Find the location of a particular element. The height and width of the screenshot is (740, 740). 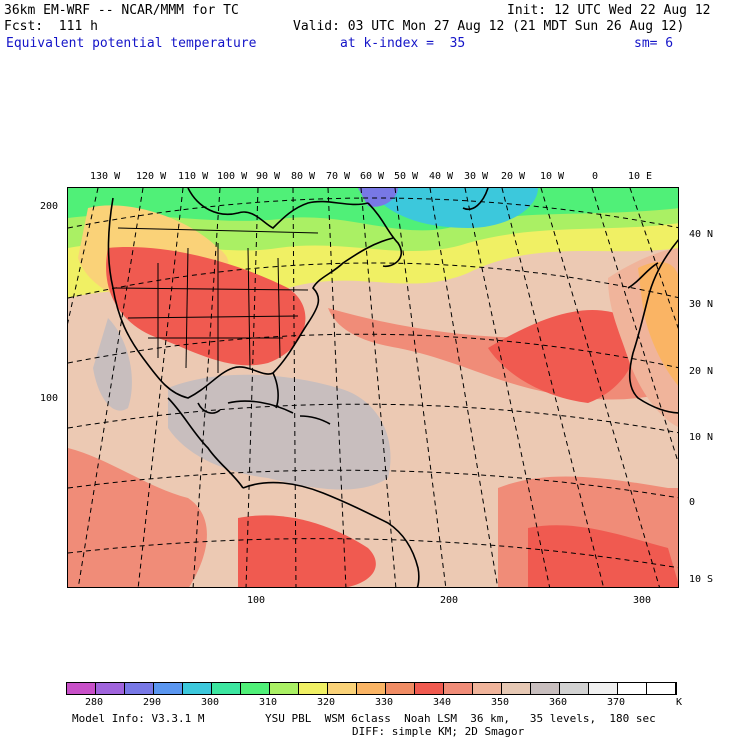

diffusion-info: DIFF: simple KM; 2D Smagor is located at coordinates (438, 731).